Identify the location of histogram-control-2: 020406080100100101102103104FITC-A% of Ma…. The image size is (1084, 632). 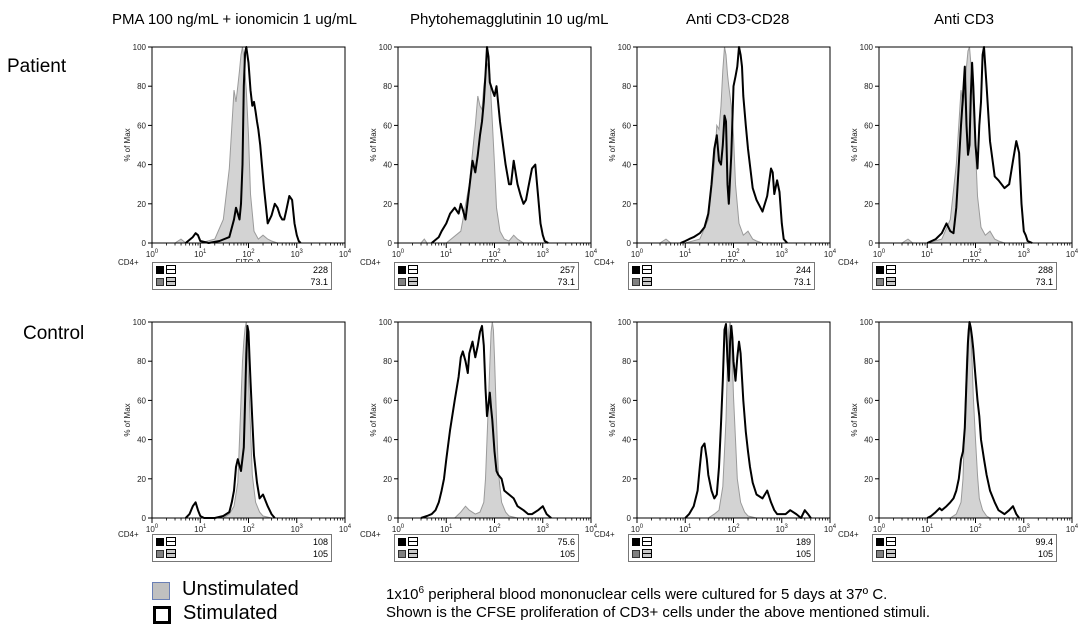
(722, 430).